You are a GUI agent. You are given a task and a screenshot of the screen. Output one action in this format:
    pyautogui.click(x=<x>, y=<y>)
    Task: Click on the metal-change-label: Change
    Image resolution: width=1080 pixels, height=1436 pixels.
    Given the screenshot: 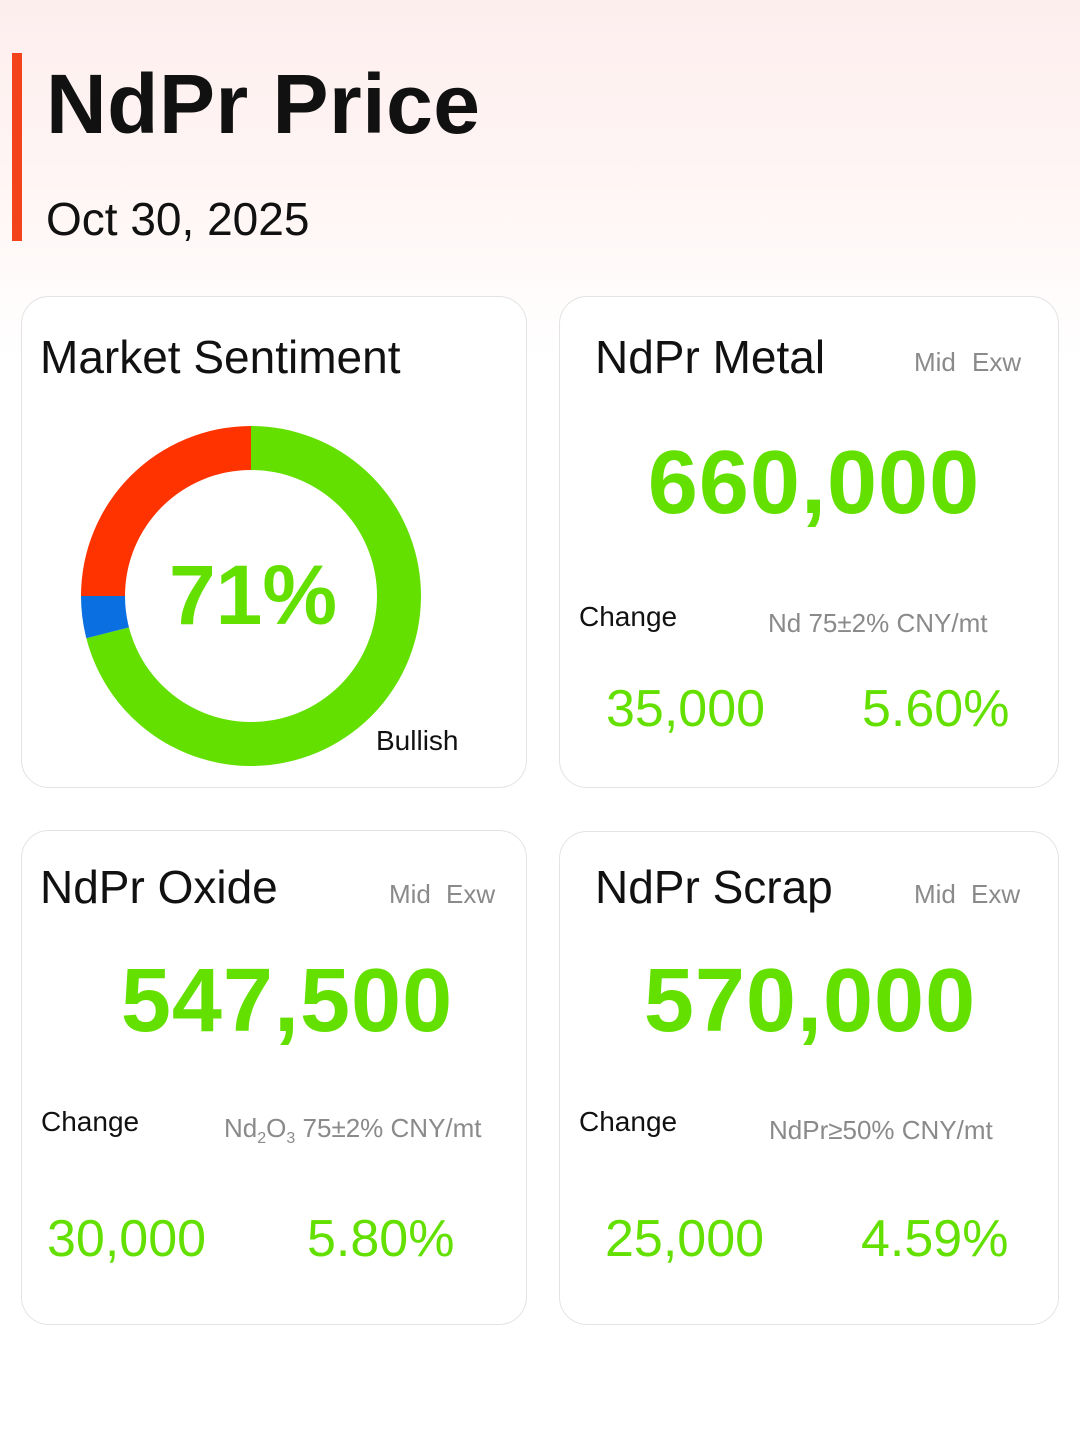 What is the action you would take?
    pyautogui.click(x=628, y=616)
    